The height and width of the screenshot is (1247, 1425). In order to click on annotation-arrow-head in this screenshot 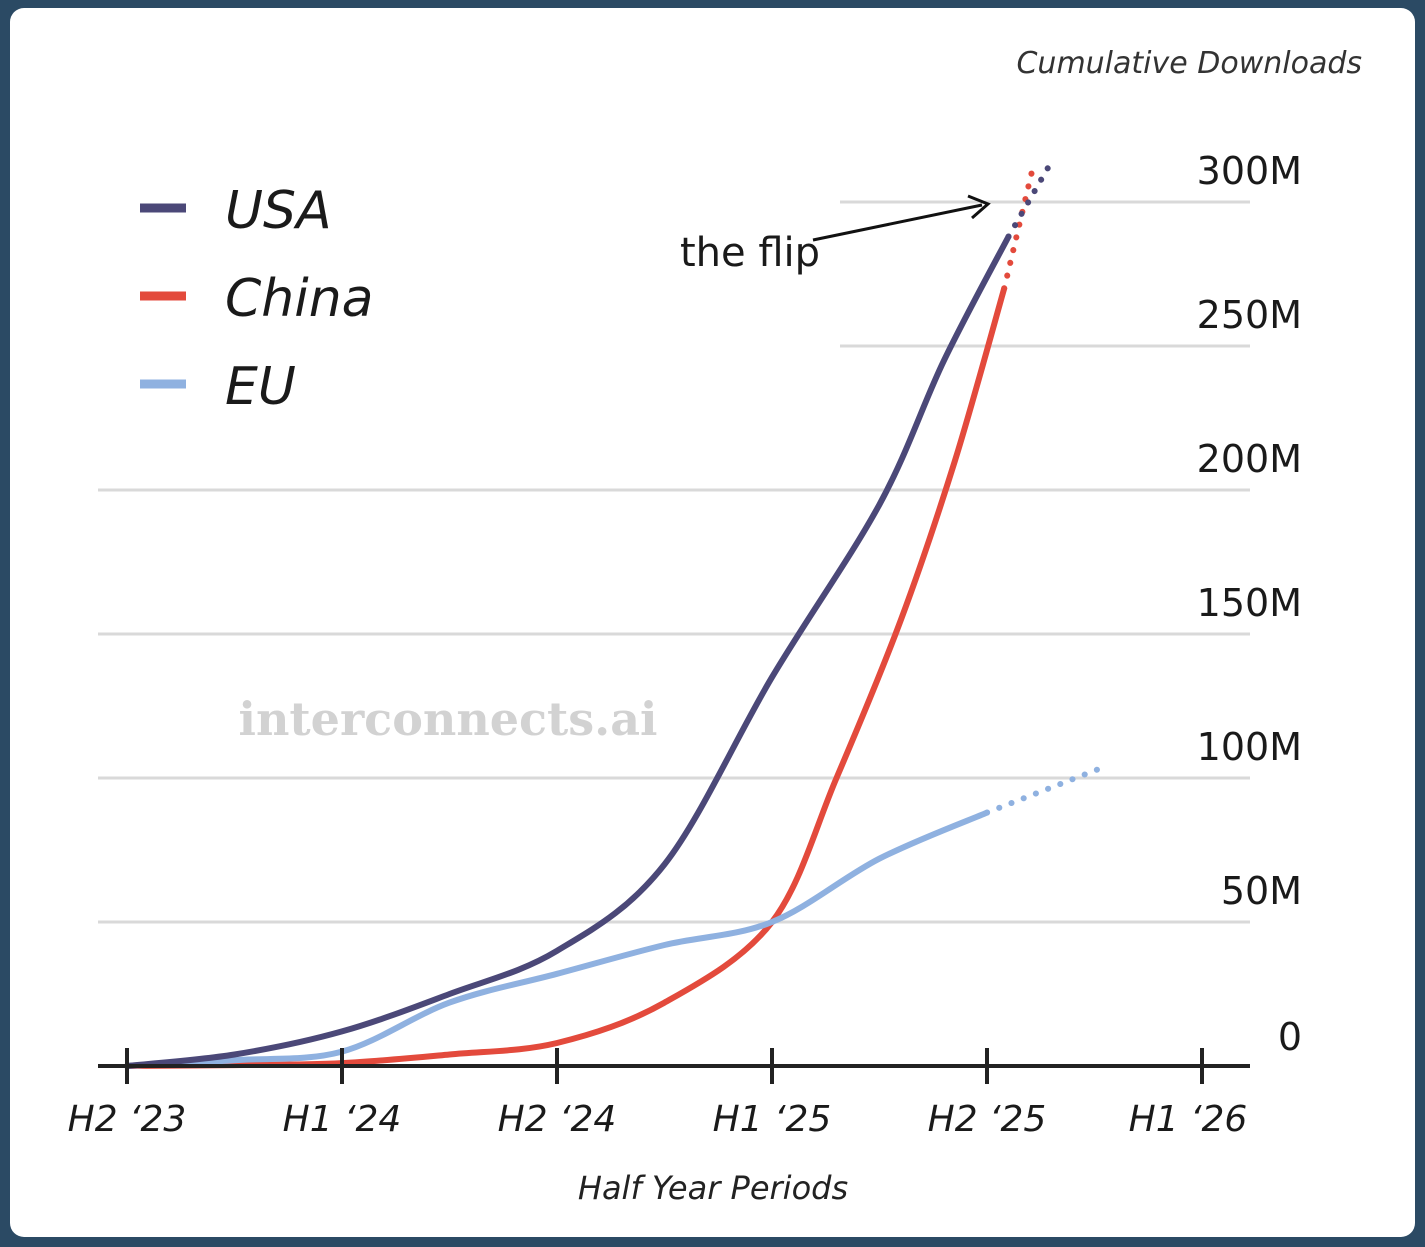, I will do `click(979, 207)`.